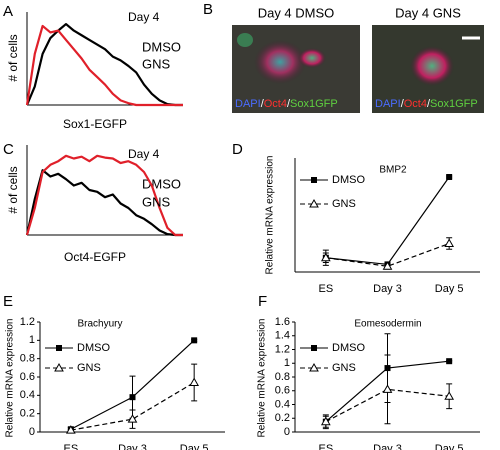  Describe the element at coordinates (237, 149) in the screenshot. I see `panel-letter: D` at that location.